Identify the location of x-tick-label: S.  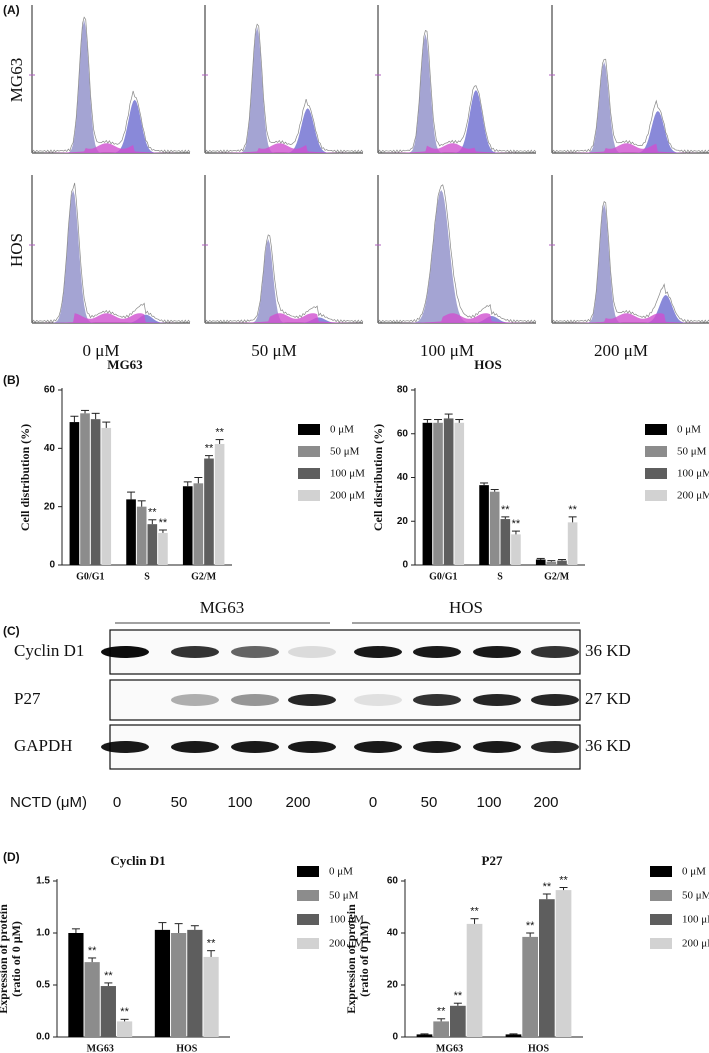
(147, 576).